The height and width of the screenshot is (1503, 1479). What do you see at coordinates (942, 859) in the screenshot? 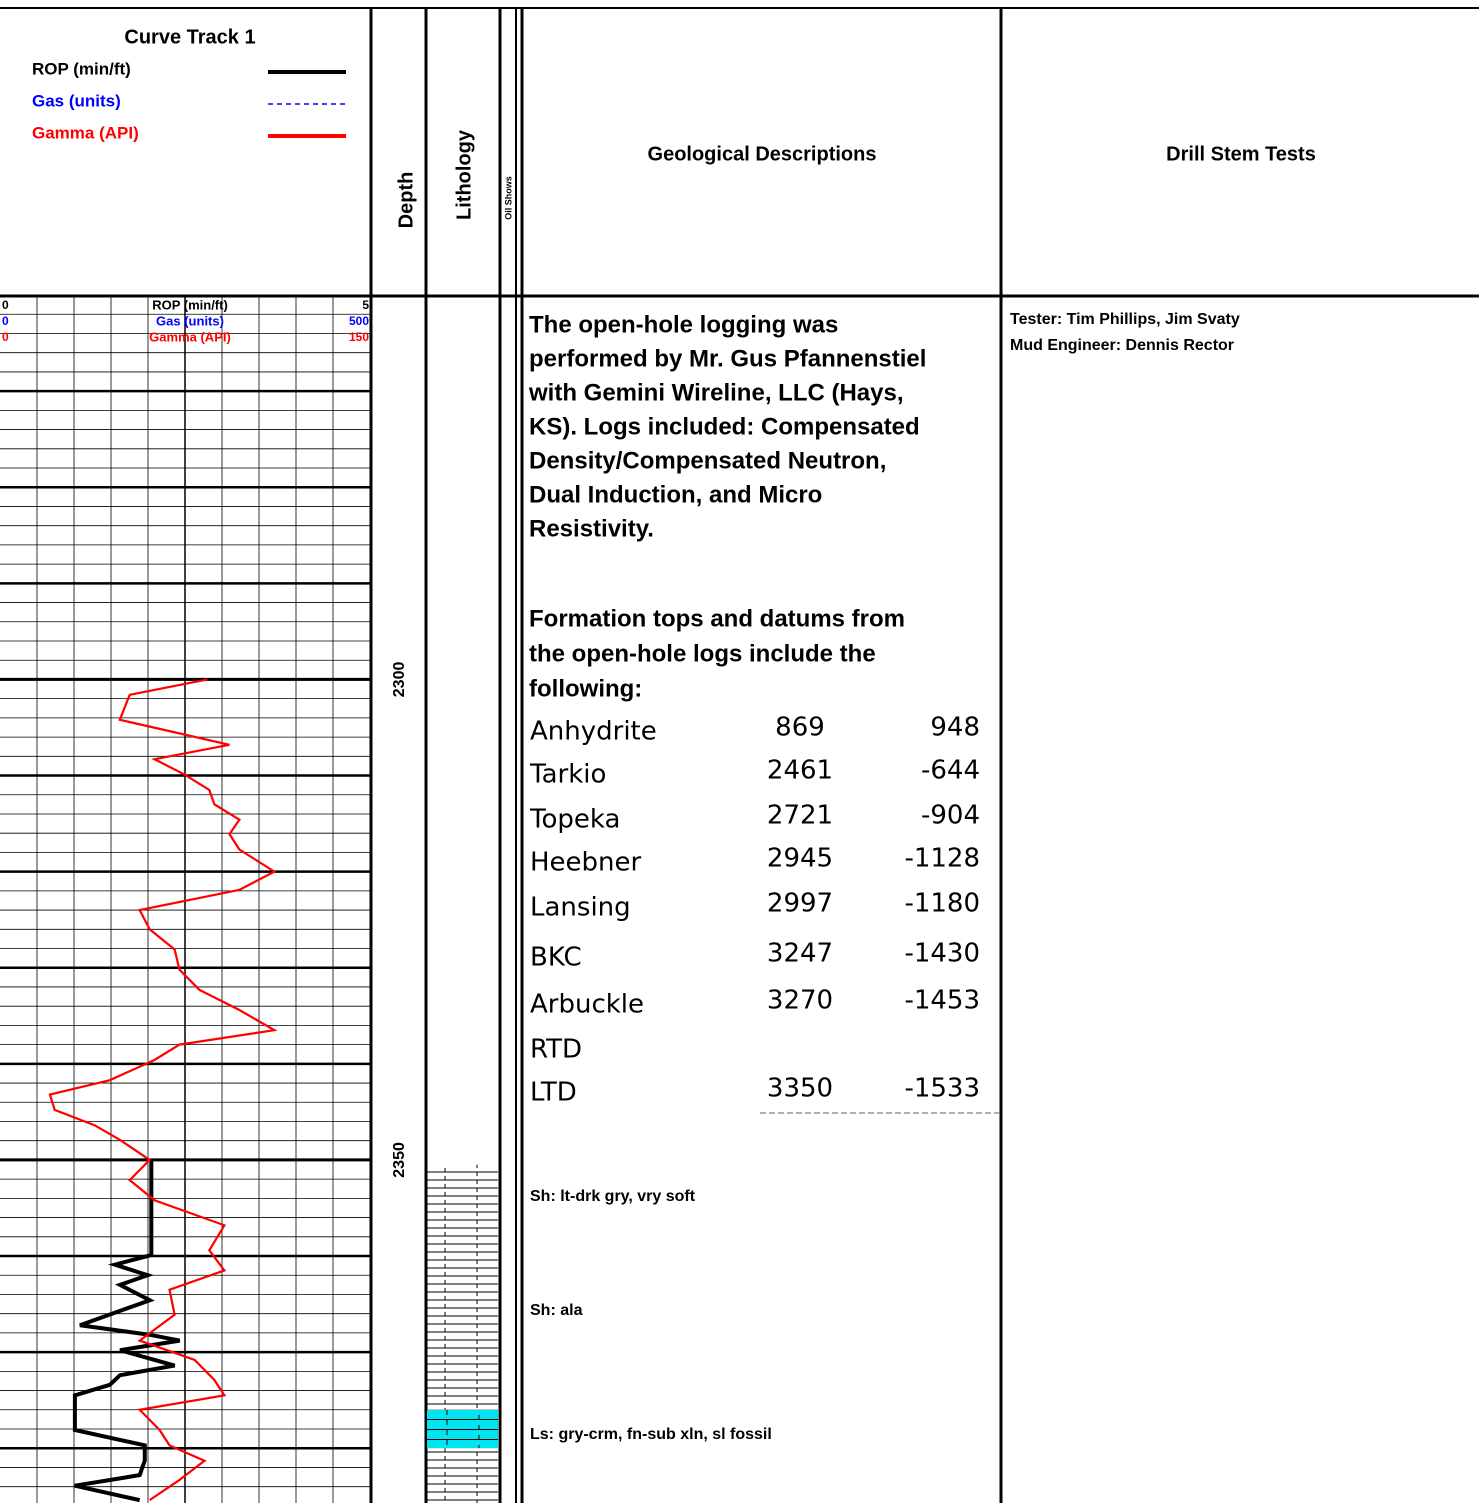
I see `formation-datum: -1128` at bounding box center [942, 859].